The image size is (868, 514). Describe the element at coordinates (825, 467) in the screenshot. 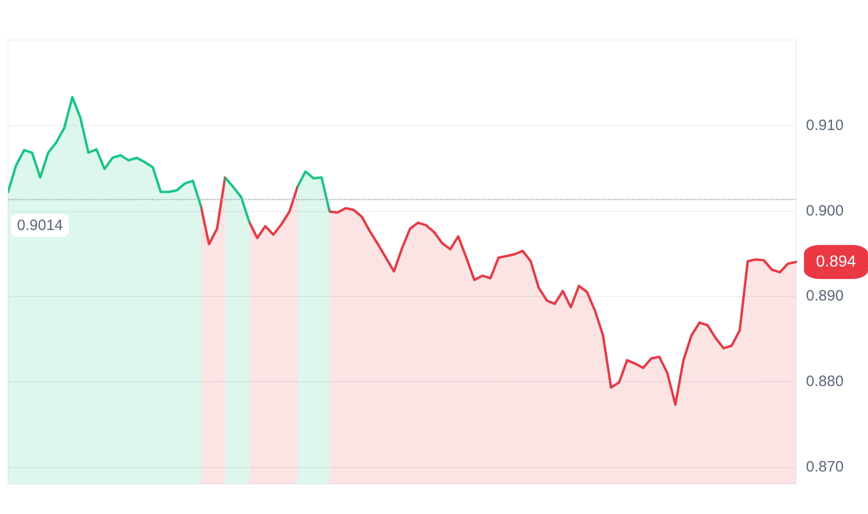

I see `y-tick-label: 0.870` at that location.